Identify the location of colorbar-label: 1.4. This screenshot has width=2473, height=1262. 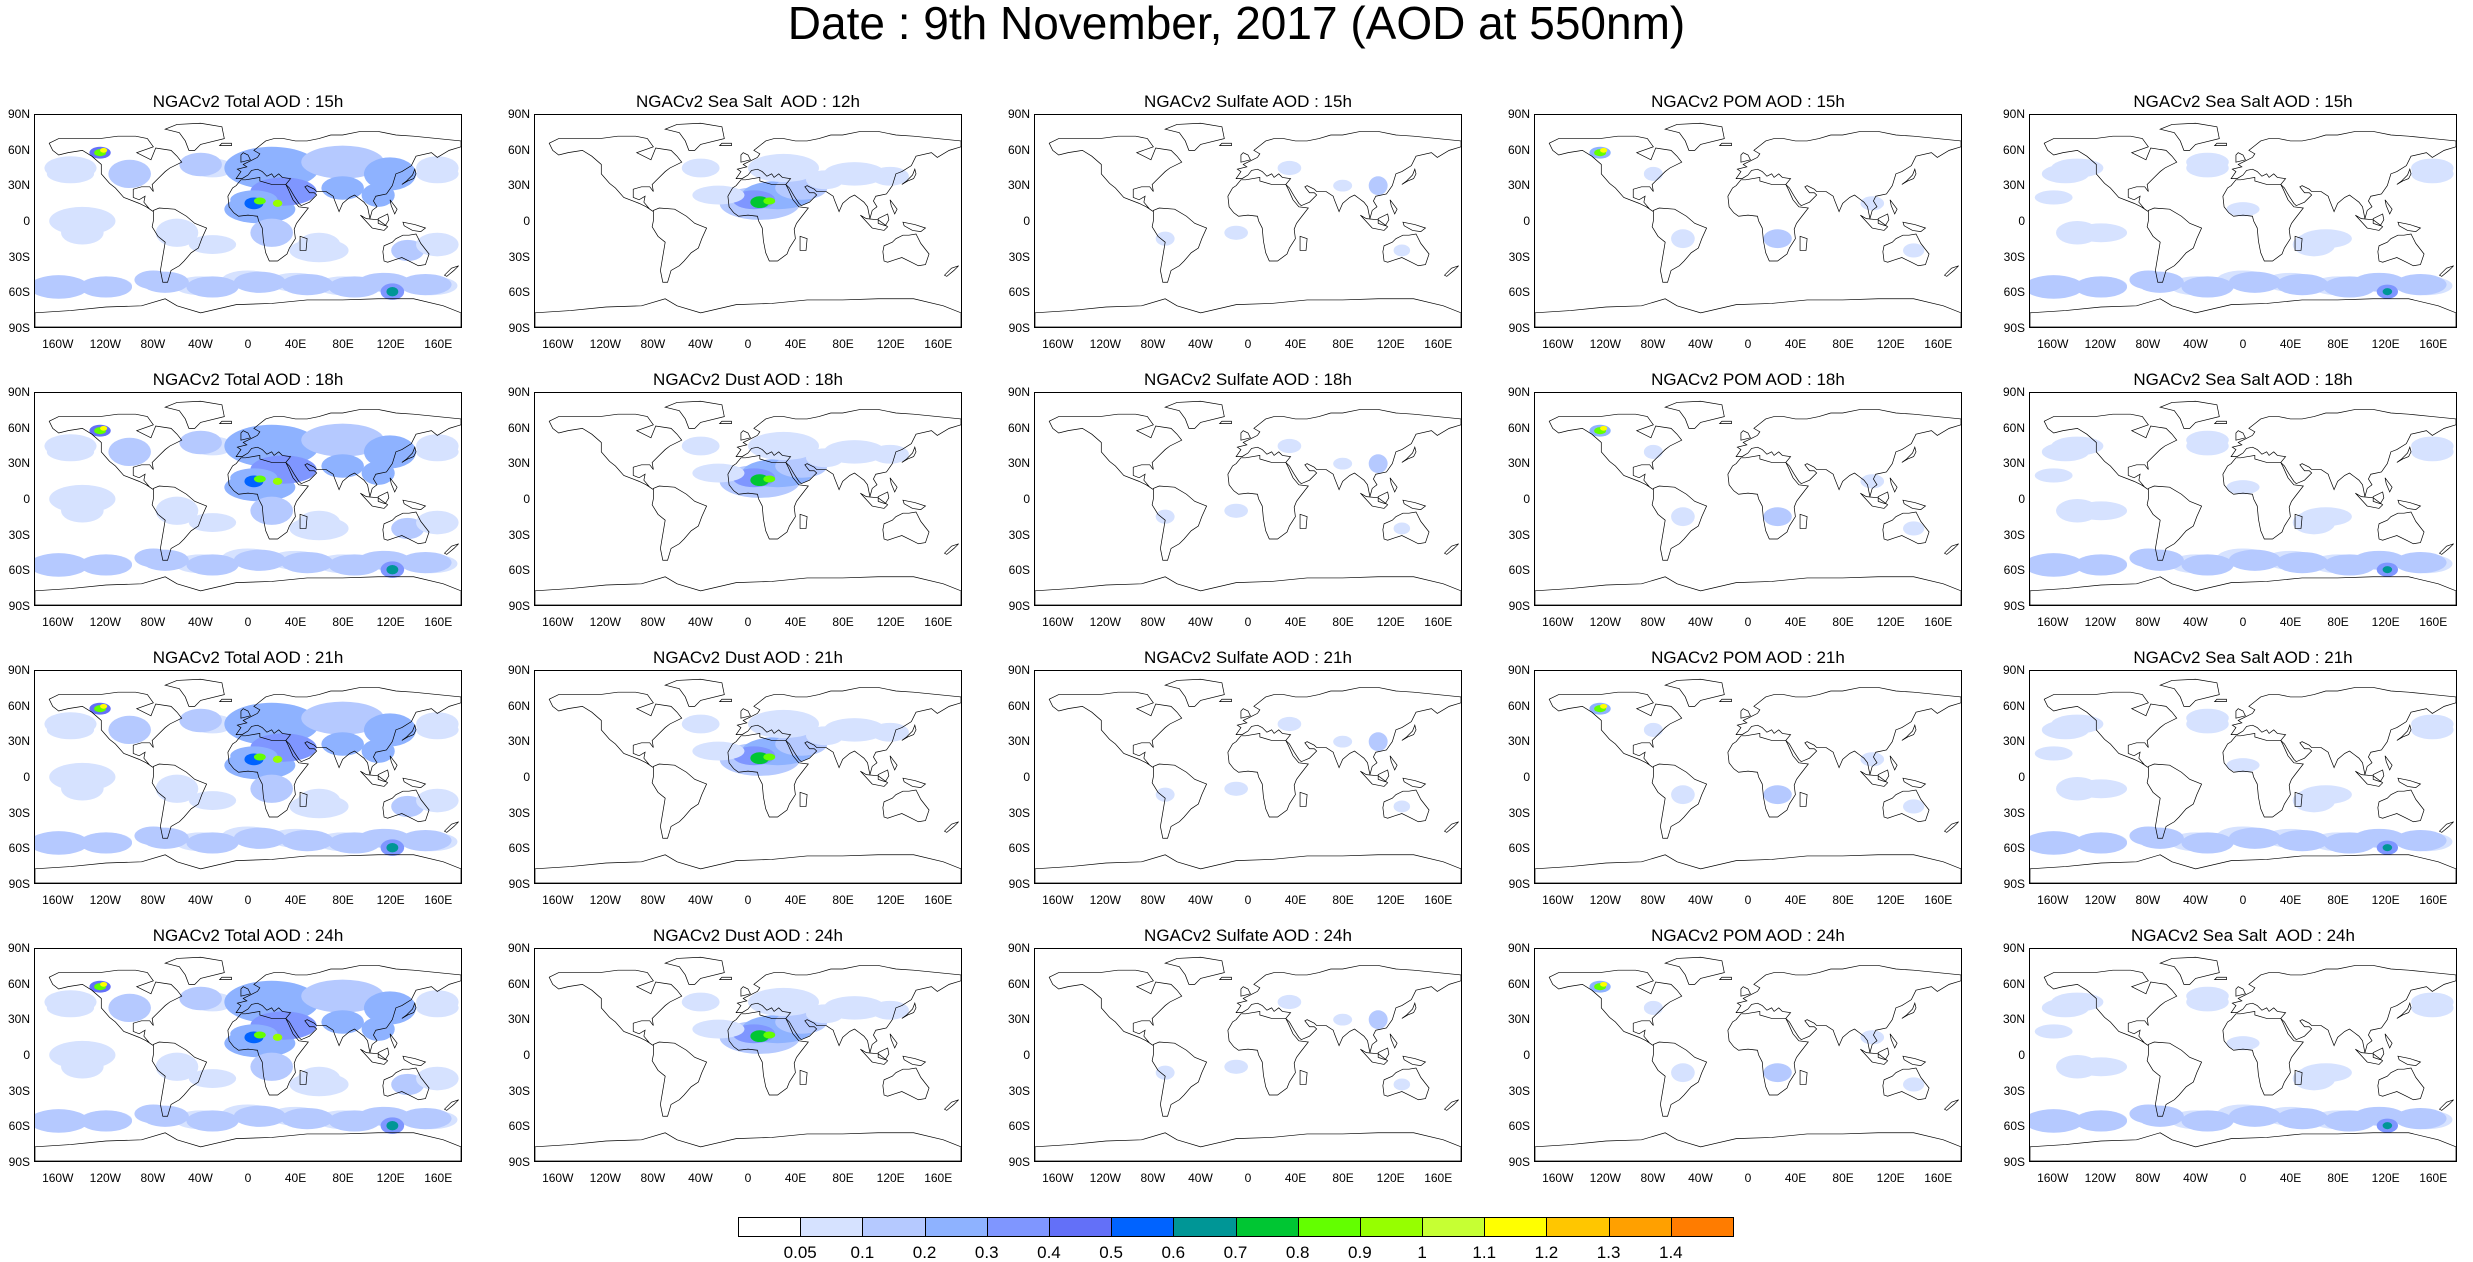
(1670, 1252).